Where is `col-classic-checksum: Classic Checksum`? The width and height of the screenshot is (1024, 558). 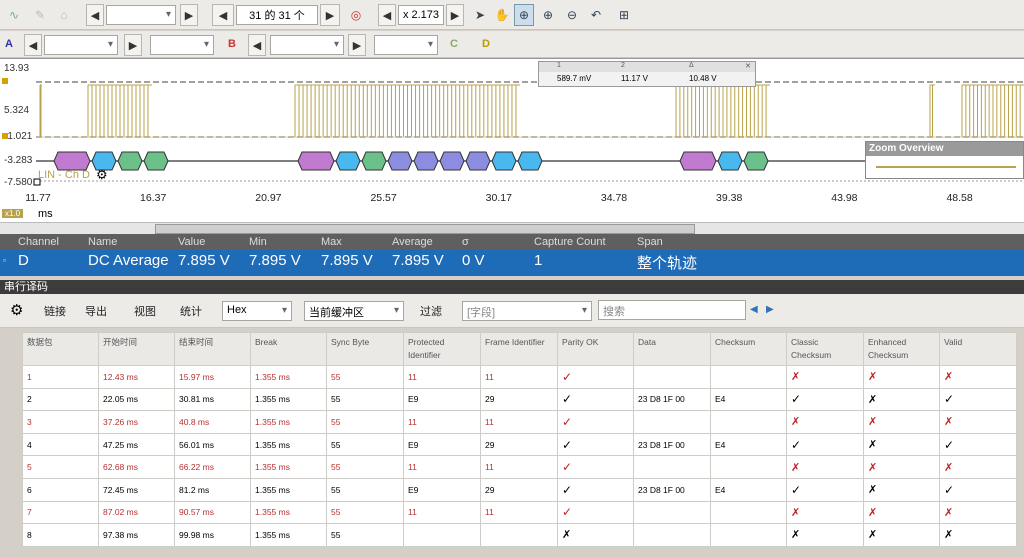
col-classic-checksum: Classic Checksum is located at coordinates (825, 349).